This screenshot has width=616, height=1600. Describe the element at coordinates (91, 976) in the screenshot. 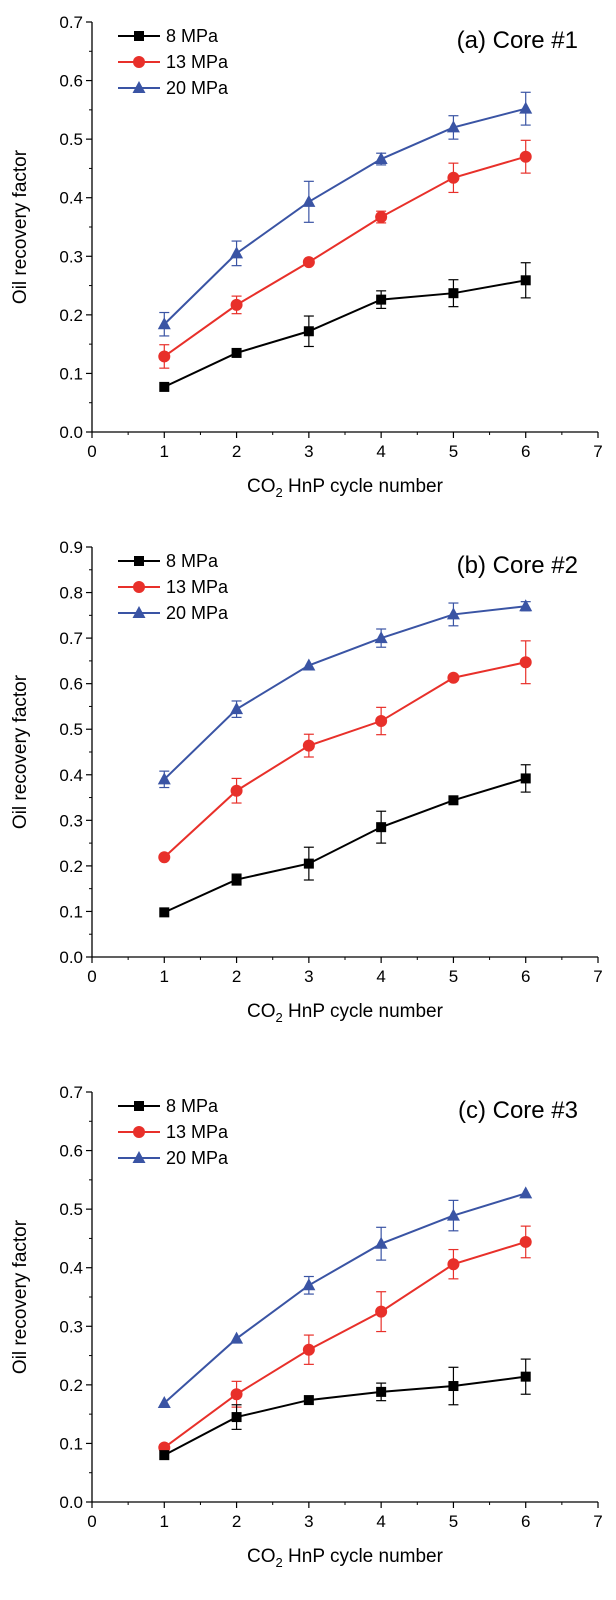

I see `x-tick-label: 0` at that location.